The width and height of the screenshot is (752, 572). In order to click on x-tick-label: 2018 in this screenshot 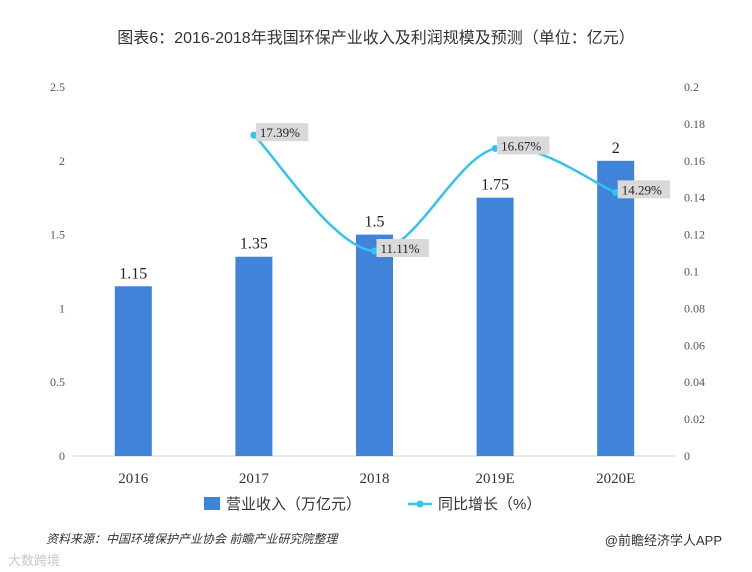, I will do `click(375, 479)`.